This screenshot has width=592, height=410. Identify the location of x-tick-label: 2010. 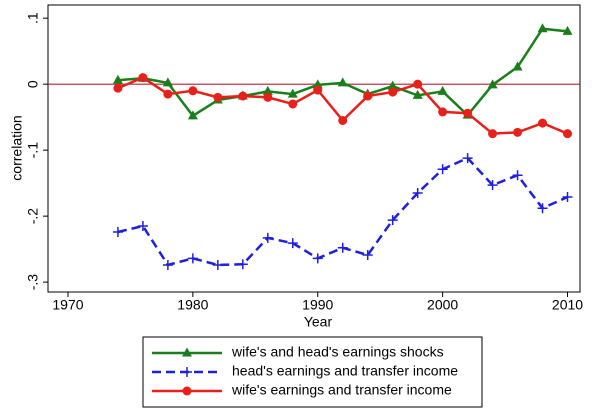
(567, 305).